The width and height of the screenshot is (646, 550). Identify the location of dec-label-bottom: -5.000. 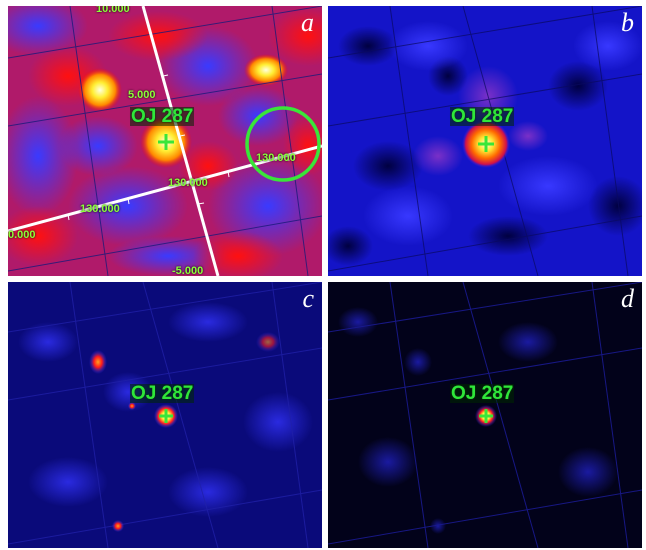
(188, 271).